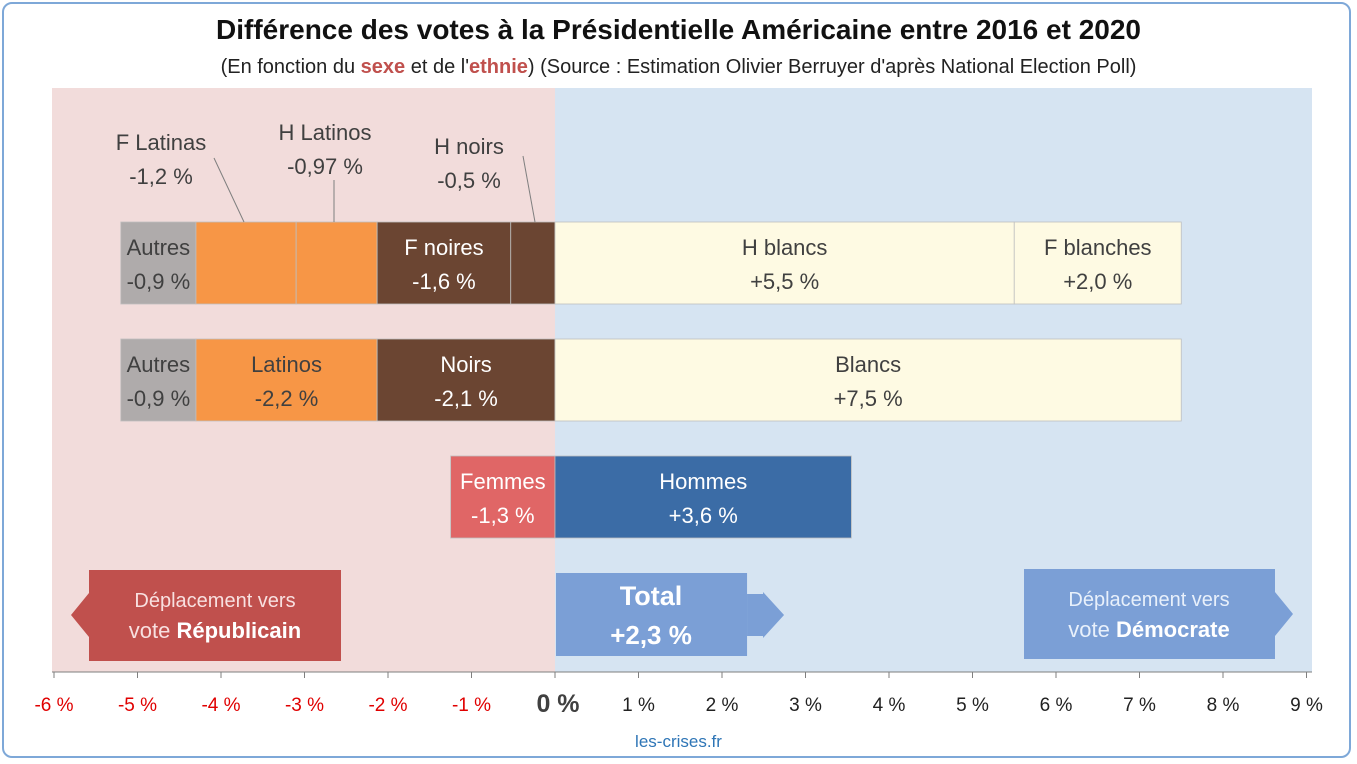  What do you see at coordinates (206, 615) in the screenshot?
I see `republican-shift-box` at bounding box center [206, 615].